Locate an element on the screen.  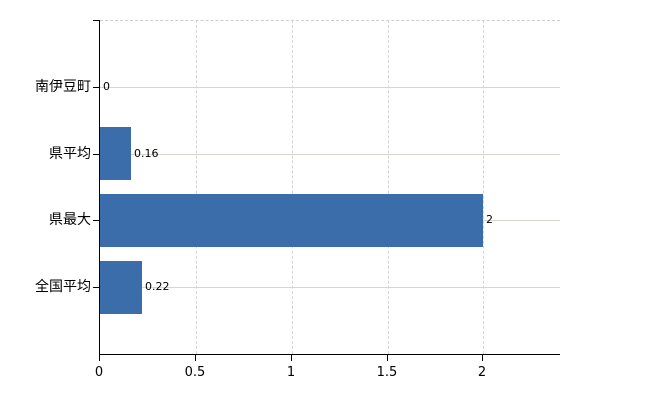
category-label: 県平均 is located at coordinates (70, 154).